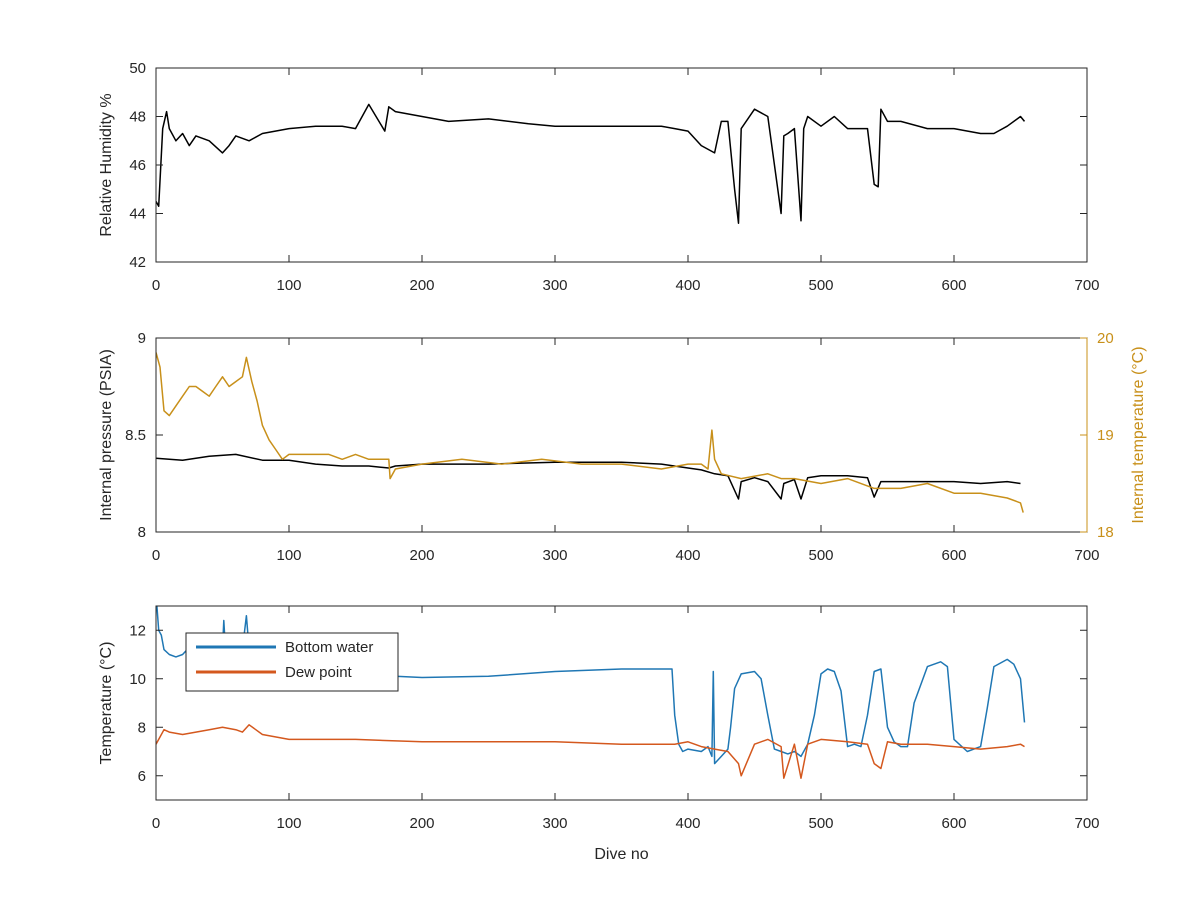 This screenshot has height=900, width=1200. I want to click on legend-label: Bottom water, so click(329, 647).